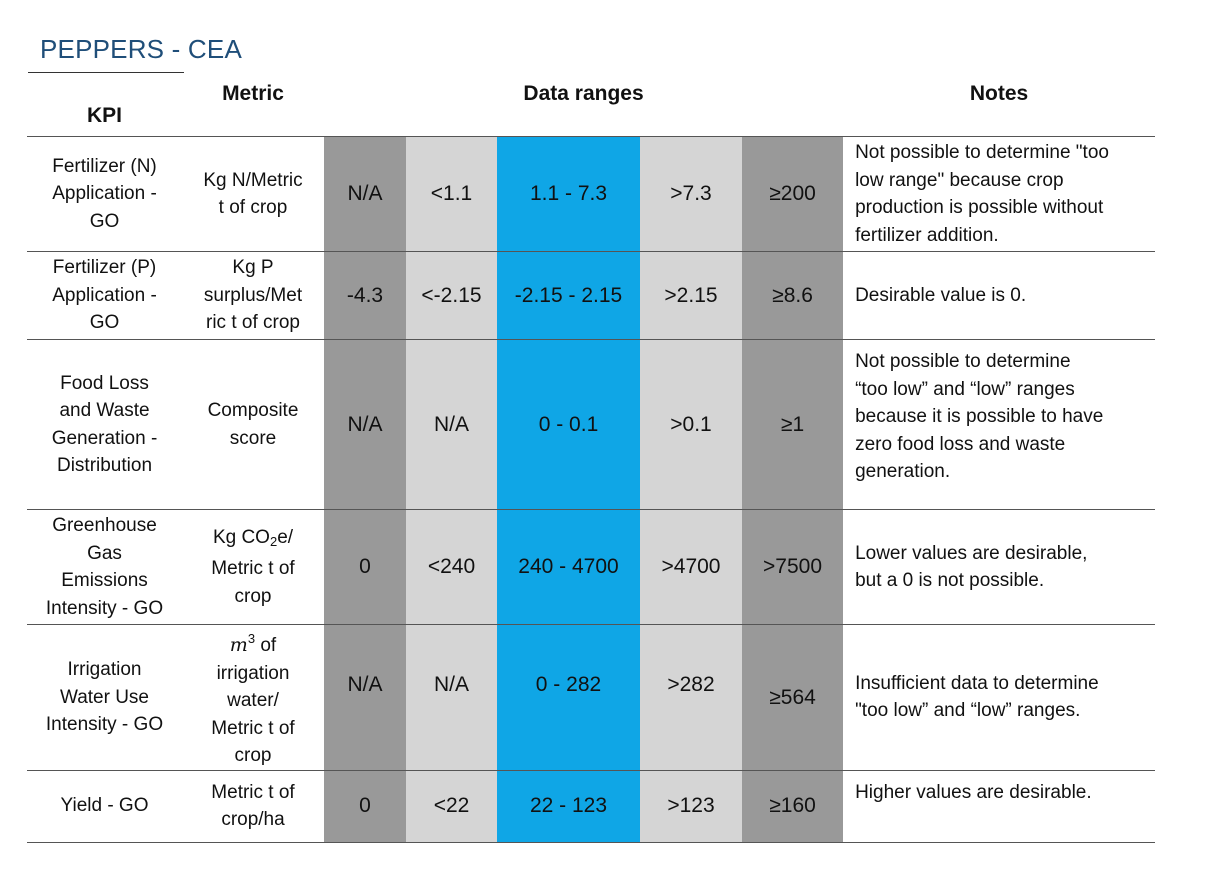  I want to click on notes-cell: Higher values are desirable., so click(999, 806).